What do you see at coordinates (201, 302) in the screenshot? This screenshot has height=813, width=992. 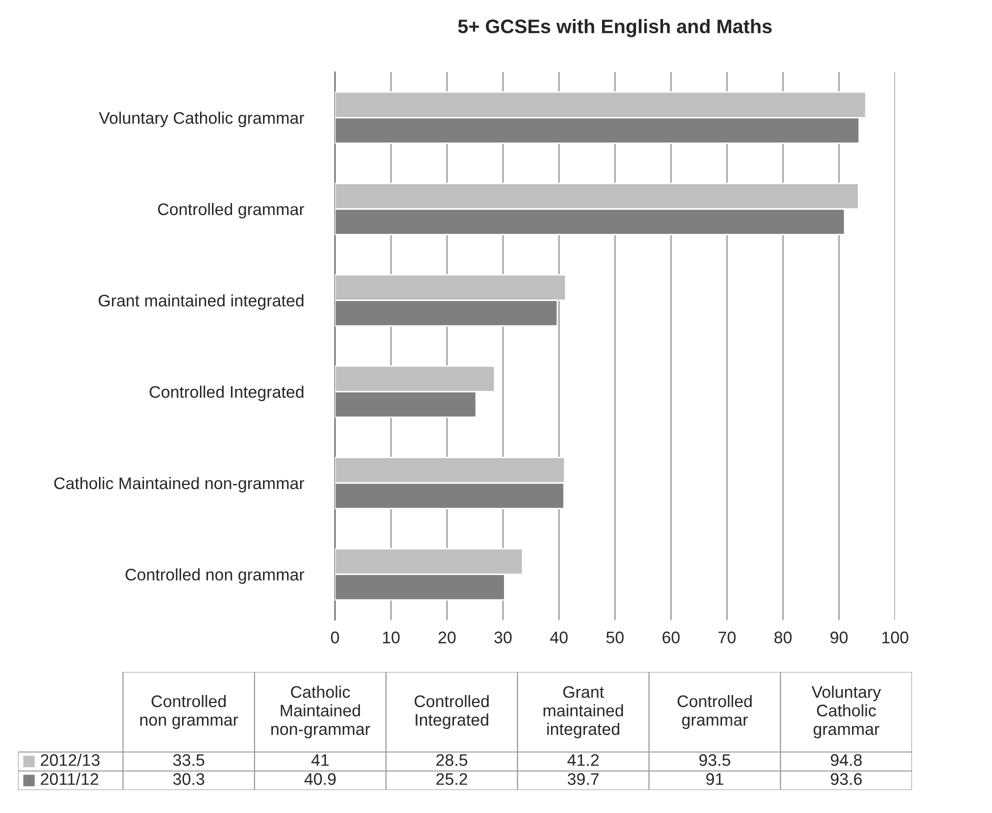 I see `y-tick-label: Grant maintained integrated` at bounding box center [201, 302].